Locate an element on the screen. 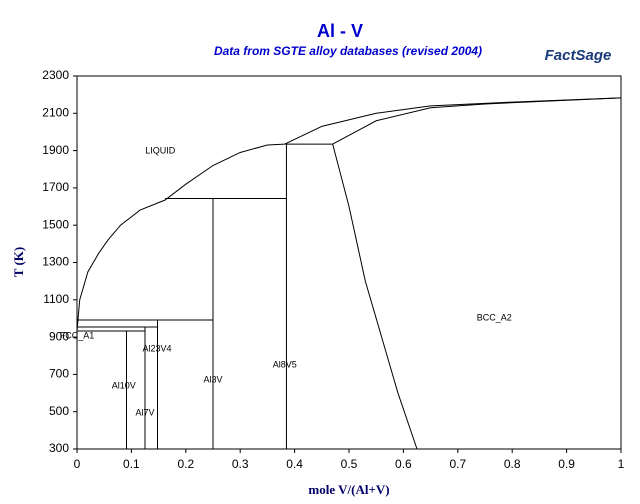 The image size is (640, 504). y-tick-label: 300 is located at coordinates (59, 448).